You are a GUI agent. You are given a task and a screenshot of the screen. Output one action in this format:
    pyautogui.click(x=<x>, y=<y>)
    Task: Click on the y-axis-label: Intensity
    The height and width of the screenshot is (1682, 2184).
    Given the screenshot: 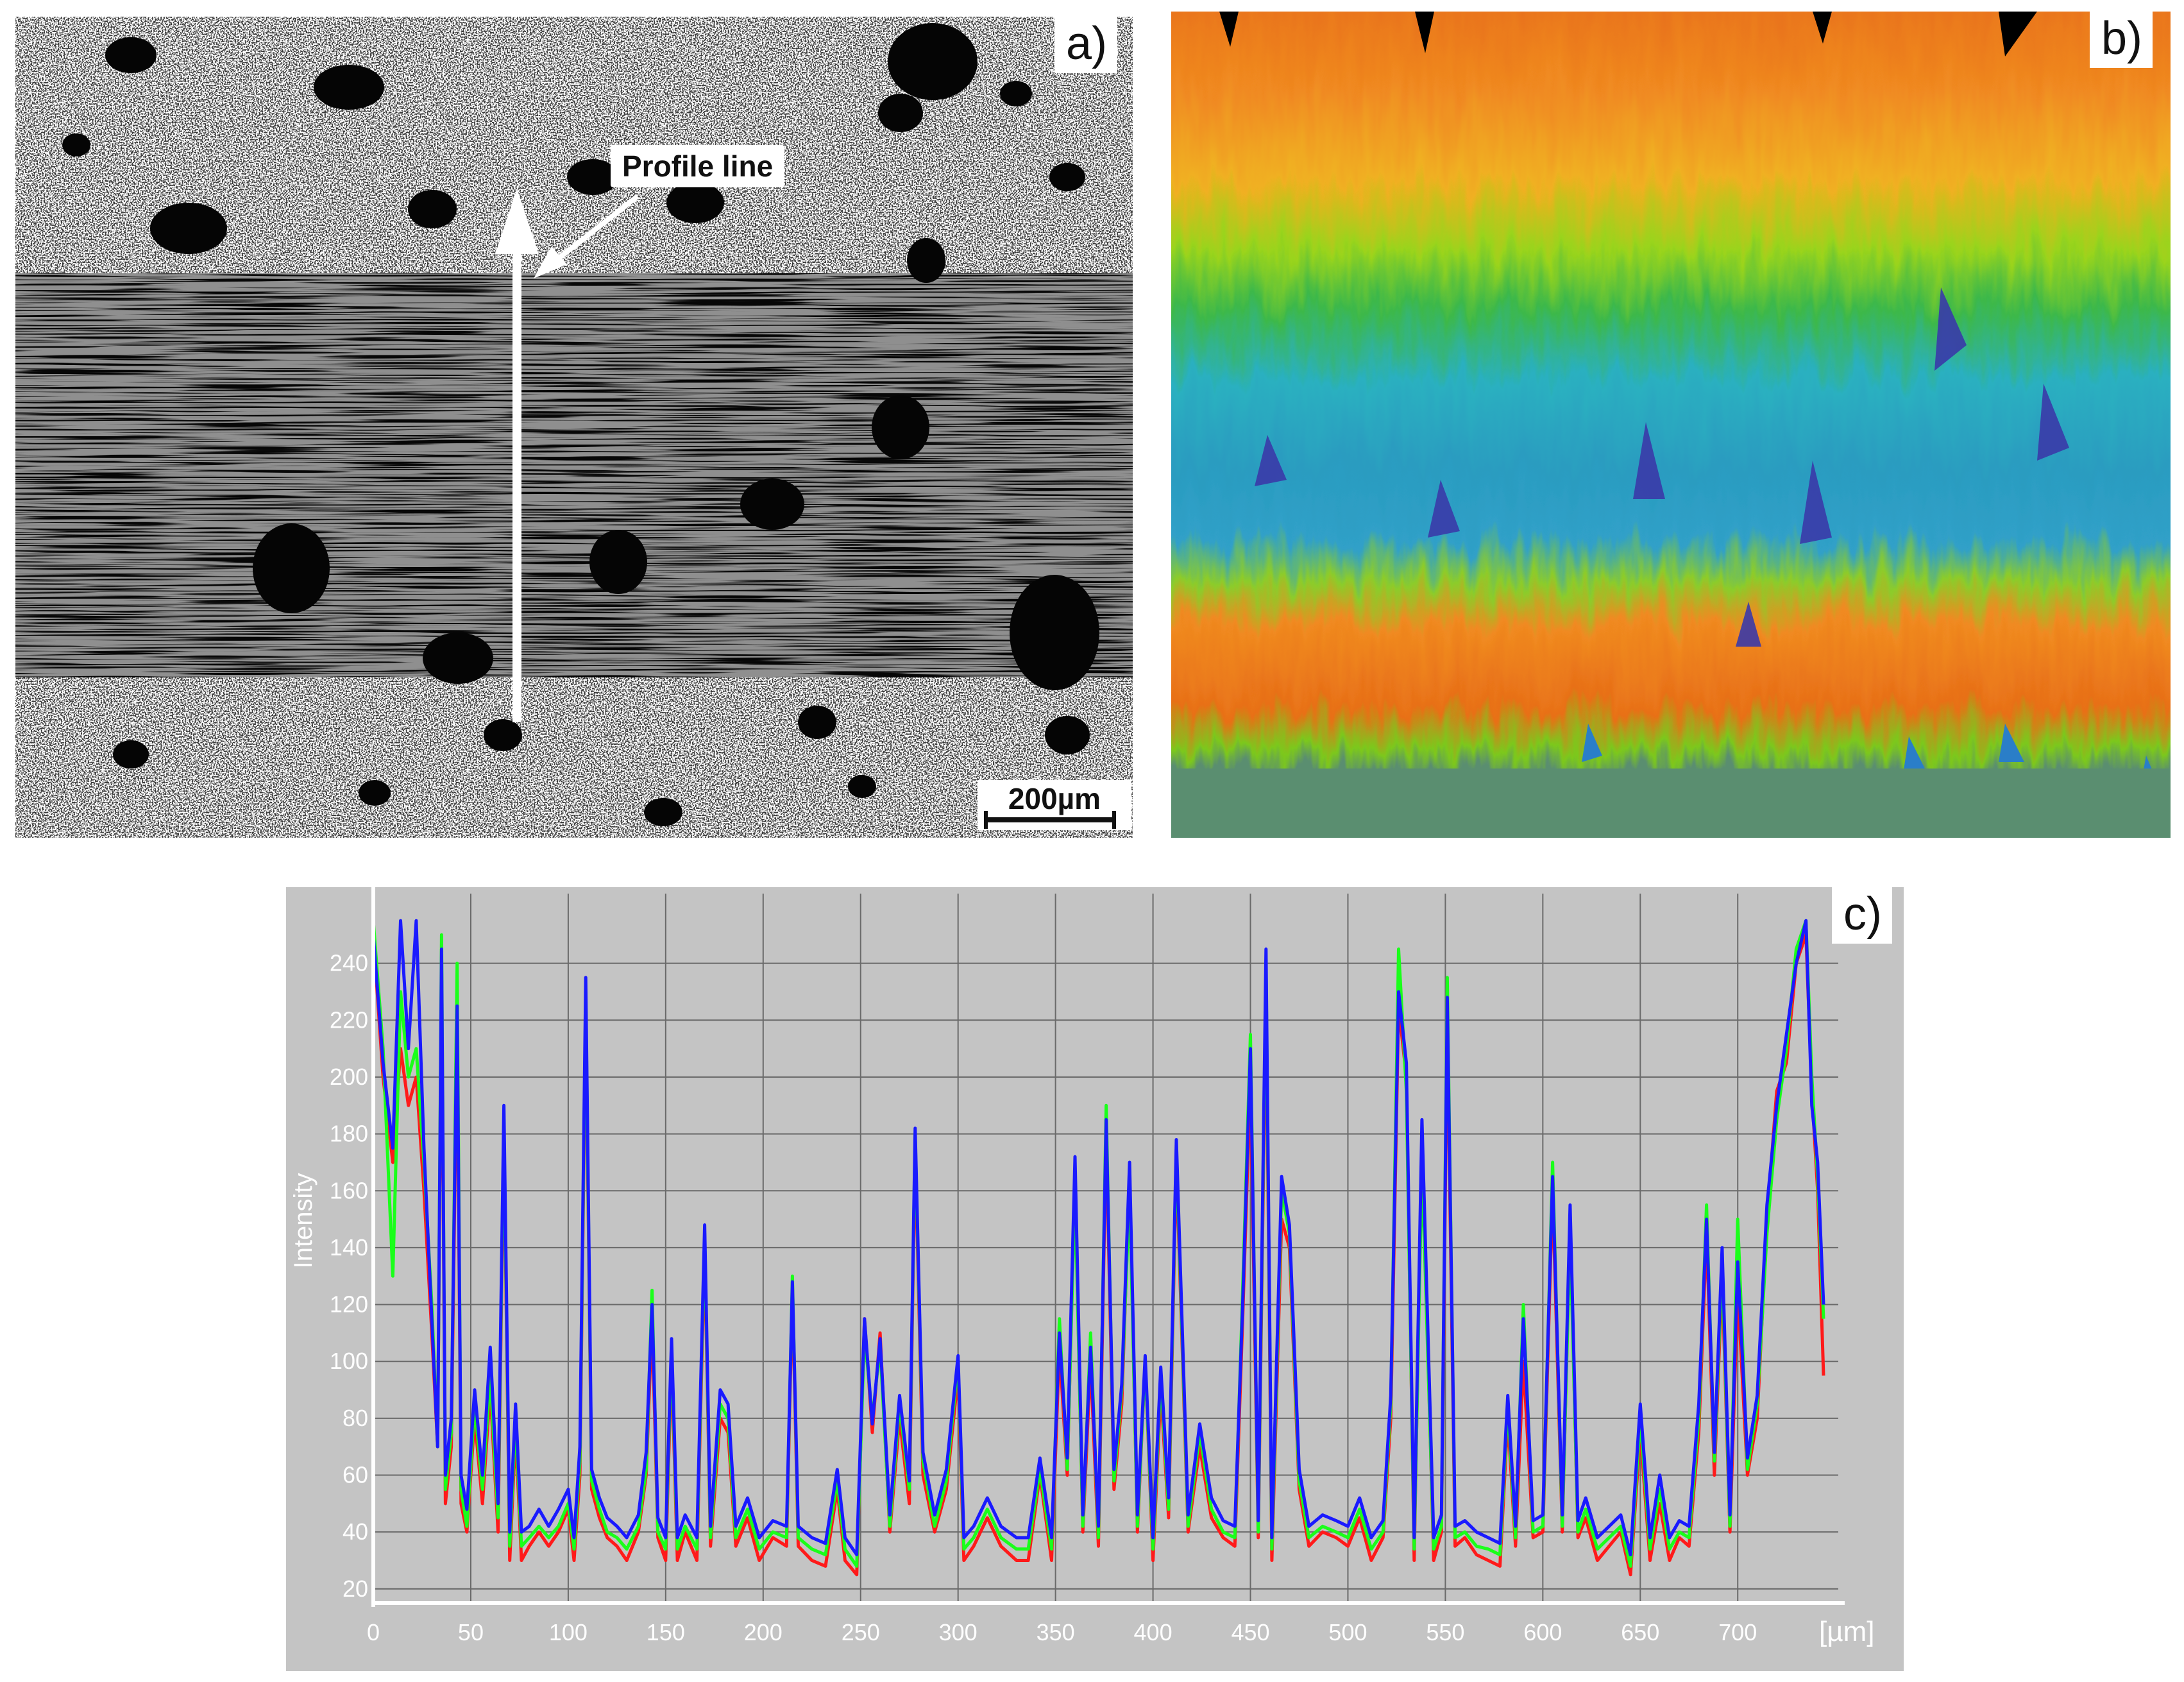 What is the action you would take?
    pyautogui.click(x=303, y=1221)
    